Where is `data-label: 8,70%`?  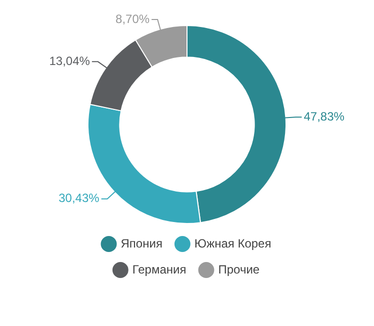
data-label: 8,70% is located at coordinates (133, 19).